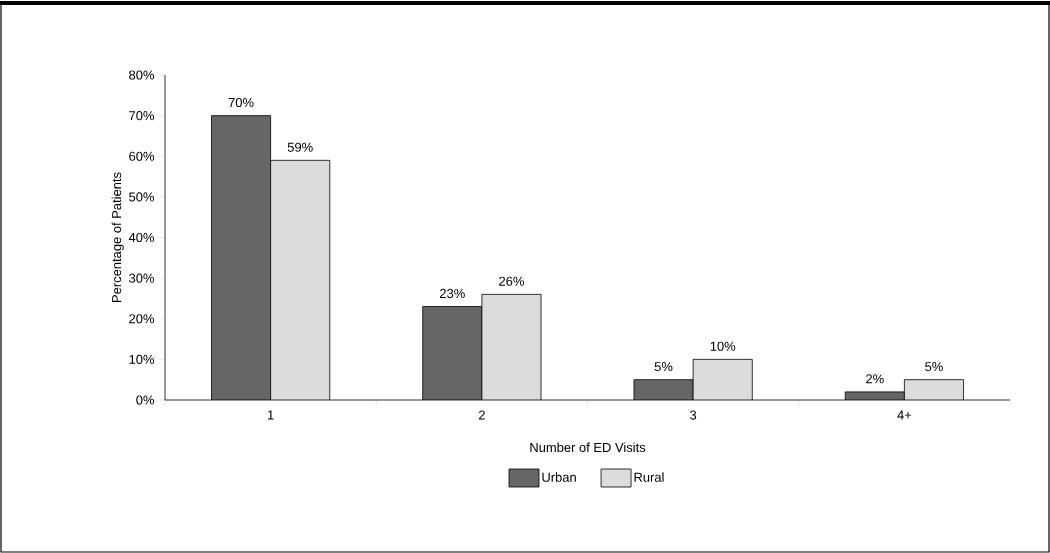  I want to click on y-tick-label: 50%, so click(142, 197).